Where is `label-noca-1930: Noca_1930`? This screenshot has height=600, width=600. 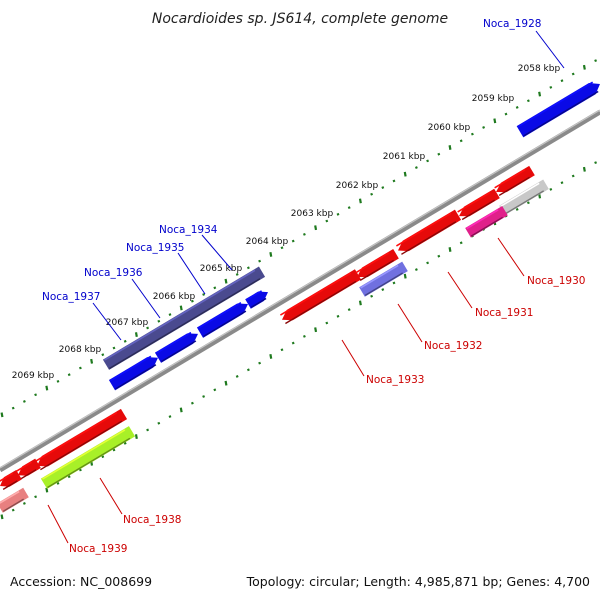 label-noca-1930: Noca_1930 is located at coordinates (556, 281).